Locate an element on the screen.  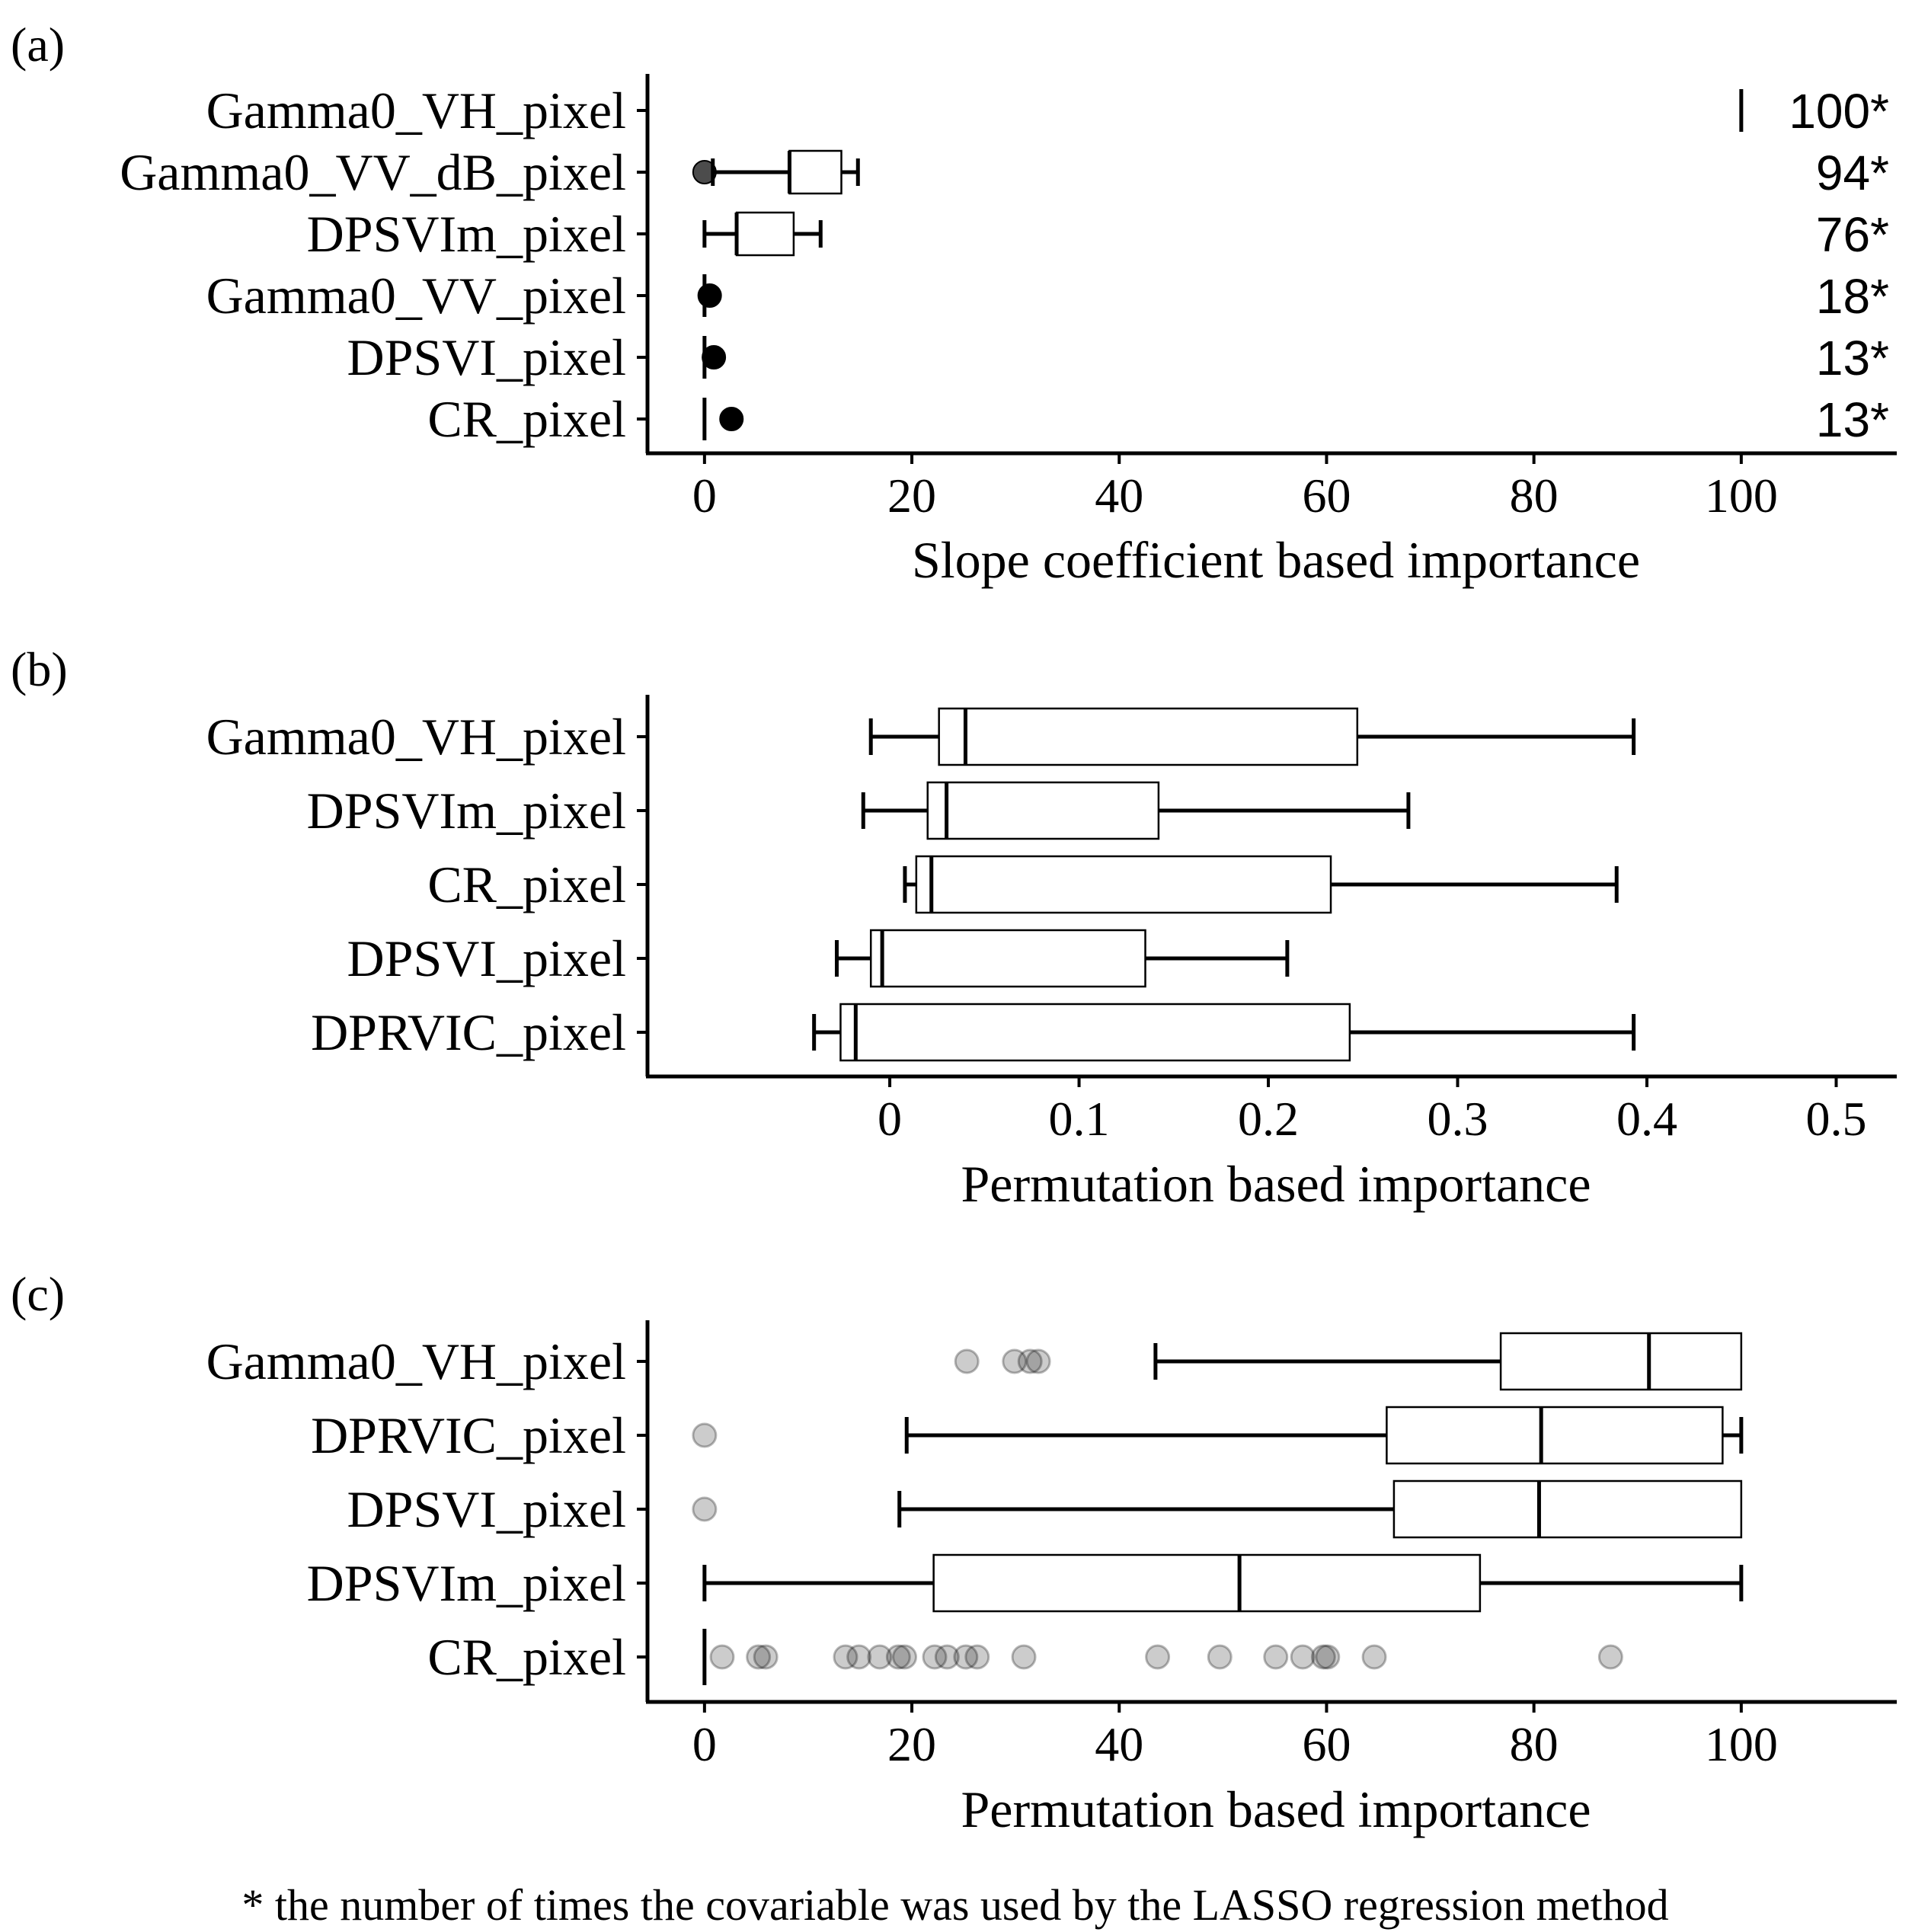
panel-label: (b) is located at coordinates (39, 669).